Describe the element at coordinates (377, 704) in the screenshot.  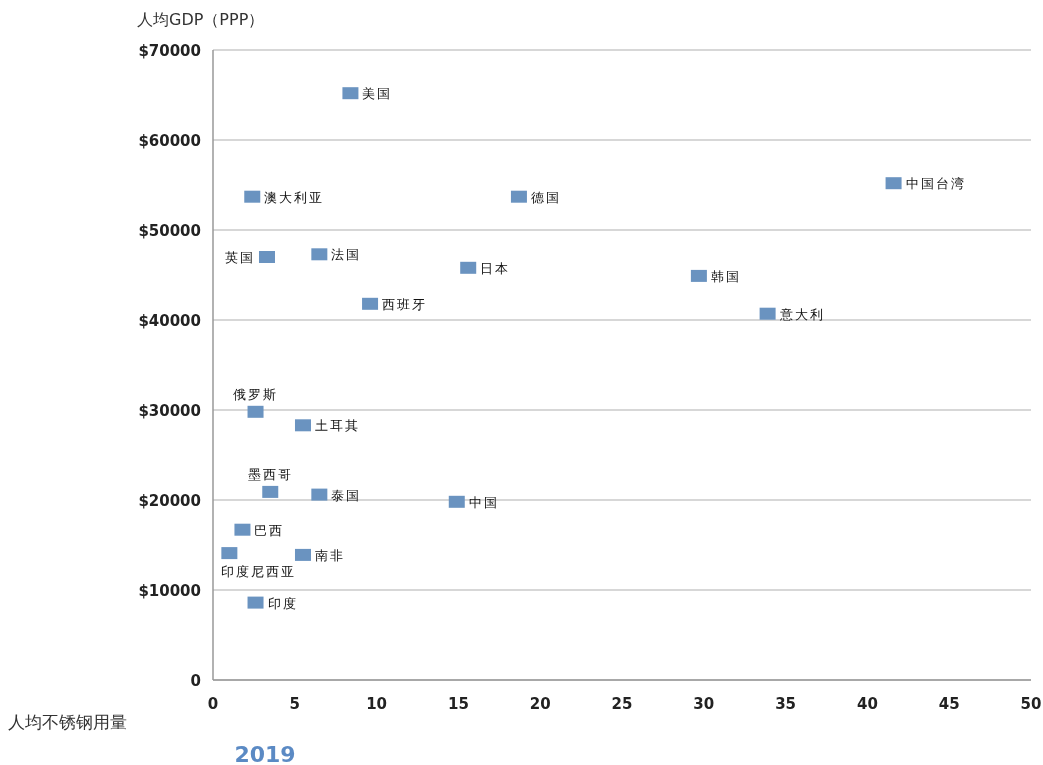
I see `x-tick-label: 10` at that location.